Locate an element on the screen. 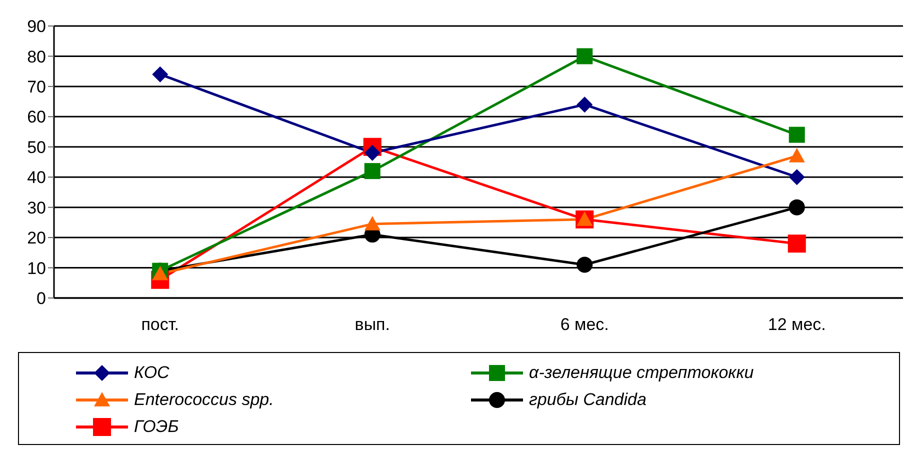  y-tick-label: 50 is located at coordinates (36, 147).